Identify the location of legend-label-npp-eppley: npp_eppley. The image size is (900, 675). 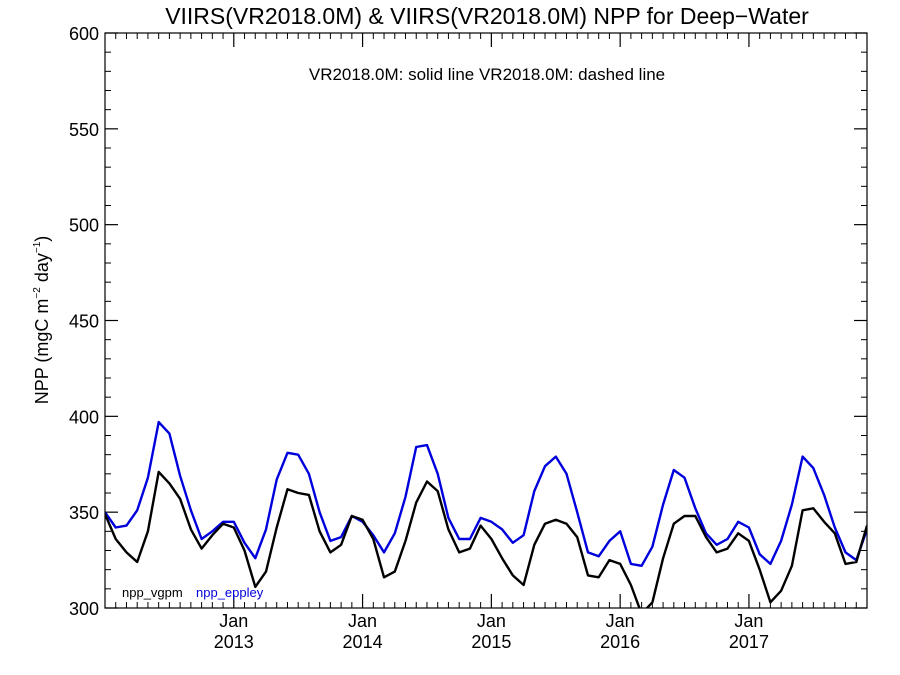
(230, 592).